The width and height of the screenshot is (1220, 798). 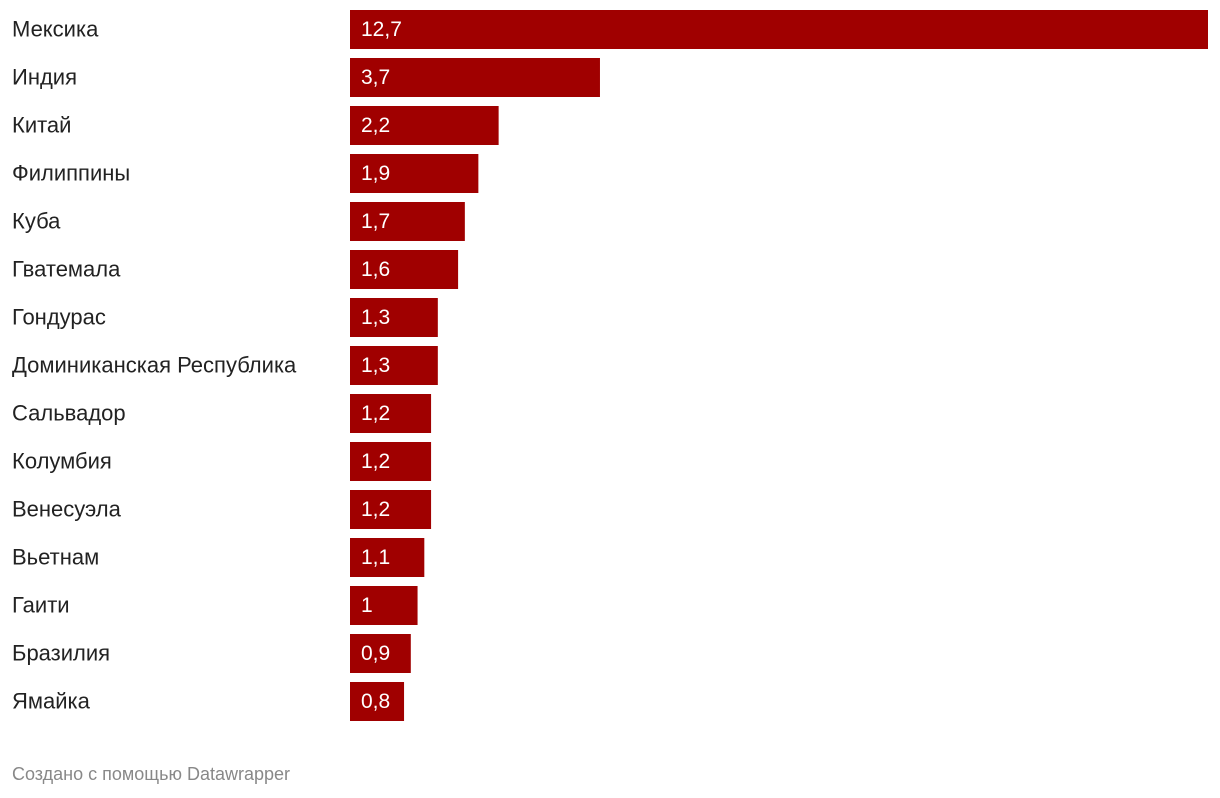 I want to click on value-label: 12,7, so click(x=381, y=29).